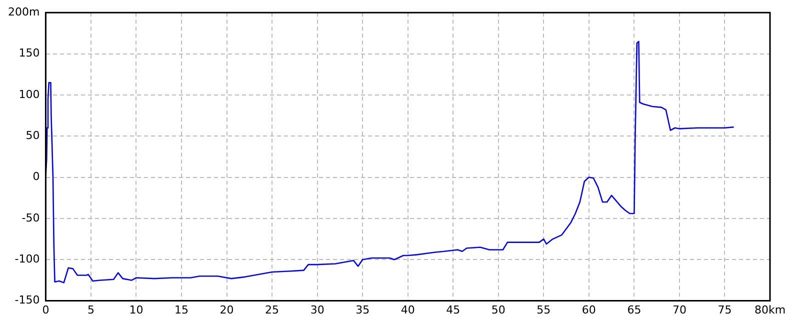  Describe the element at coordinates (31, 217) in the screenshot. I see `y-tick-label: -50` at that location.